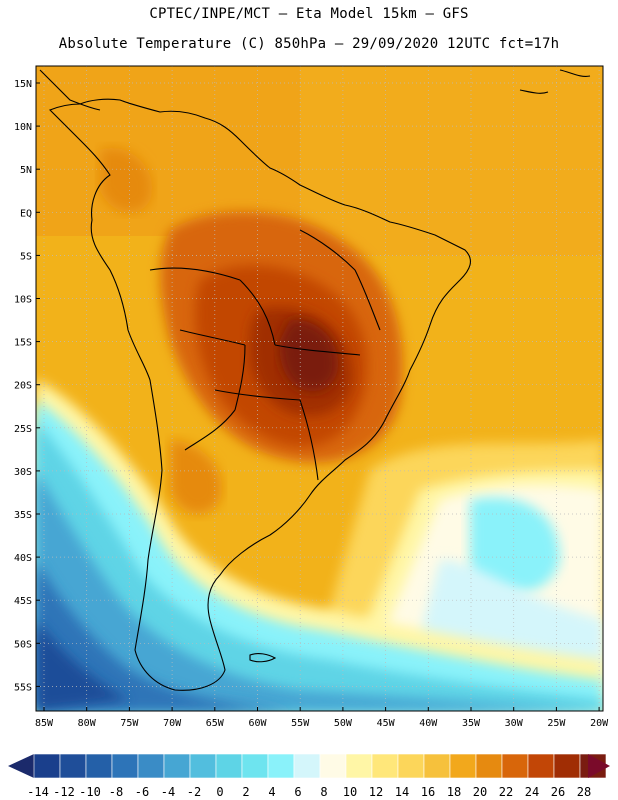 Image resolution: width=618 pixels, height=800 pixels. What do you see at coordinates (215, 723) in the screenshot?
I see `lon-label: 65W` at bounding box center [215, 723].